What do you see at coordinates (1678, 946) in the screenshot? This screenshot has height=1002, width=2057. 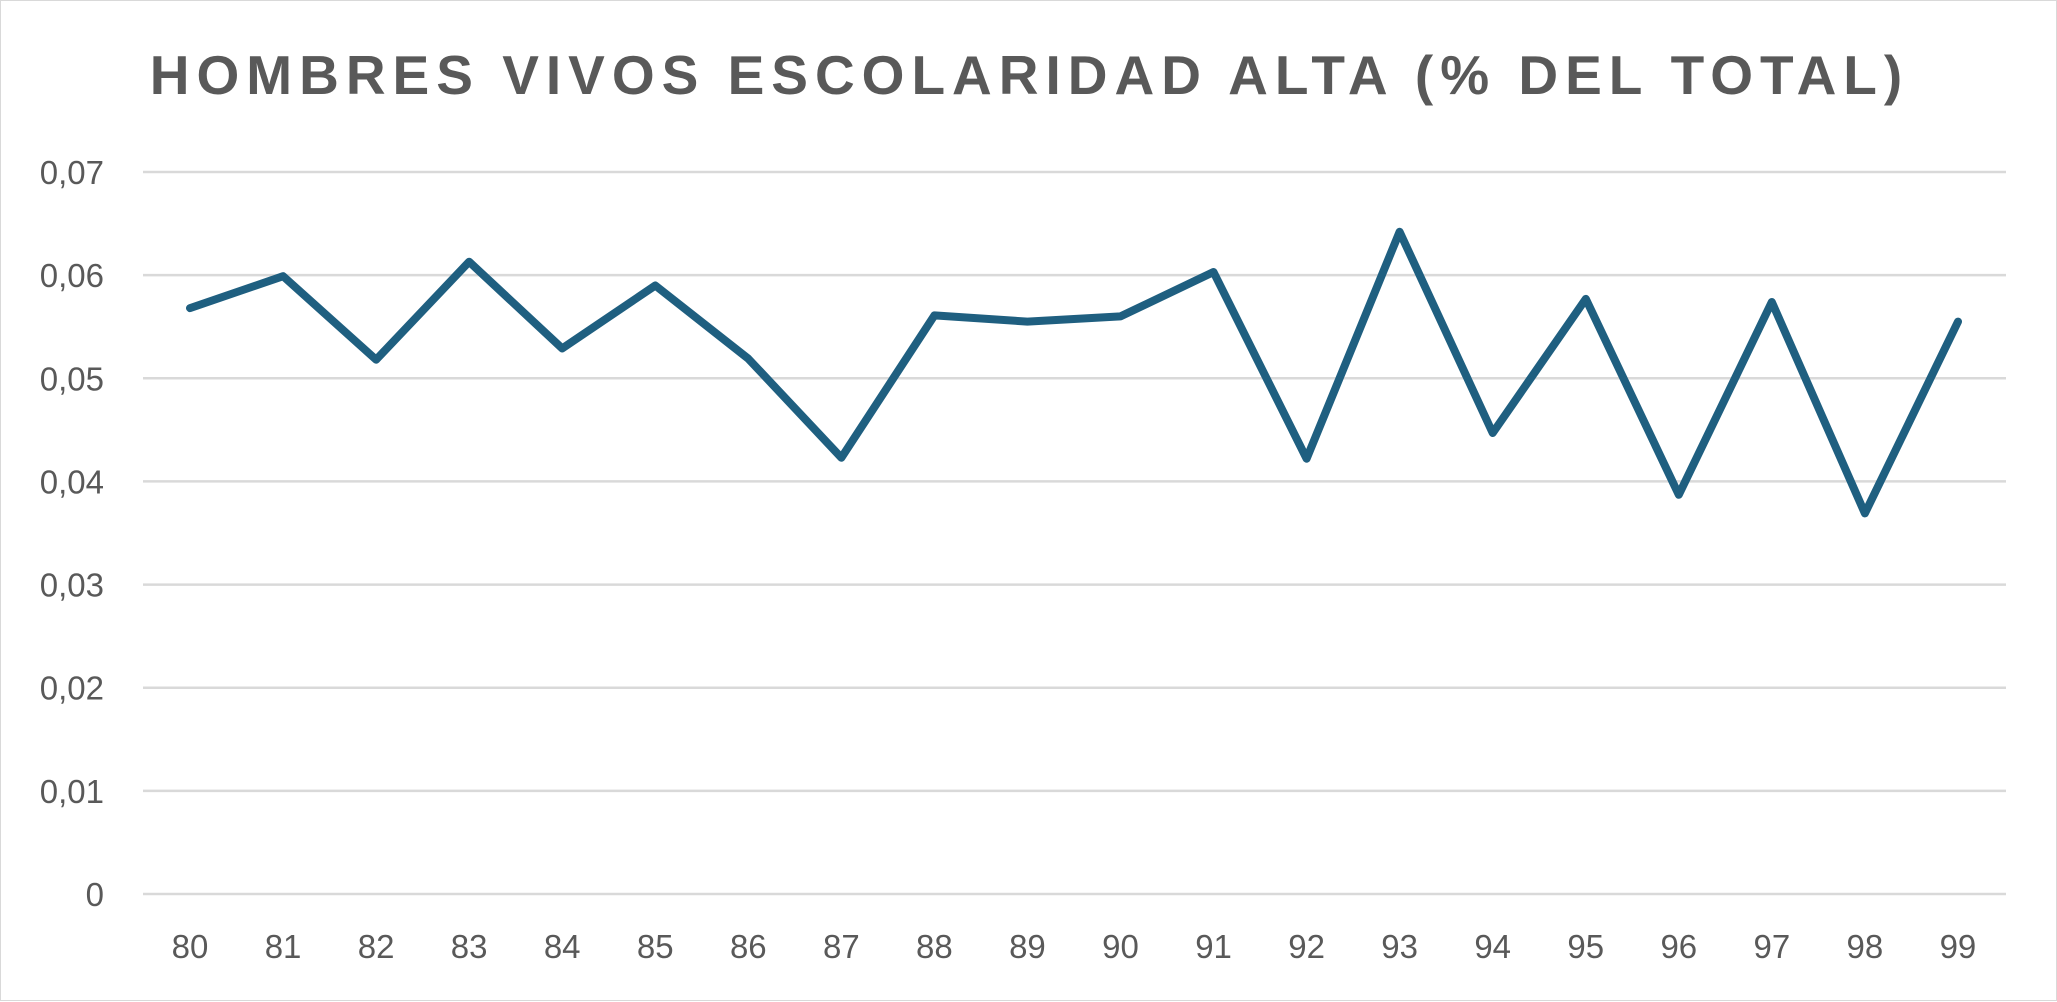 I see `x-tick-label: 96` at bounding box center [1678, 946].